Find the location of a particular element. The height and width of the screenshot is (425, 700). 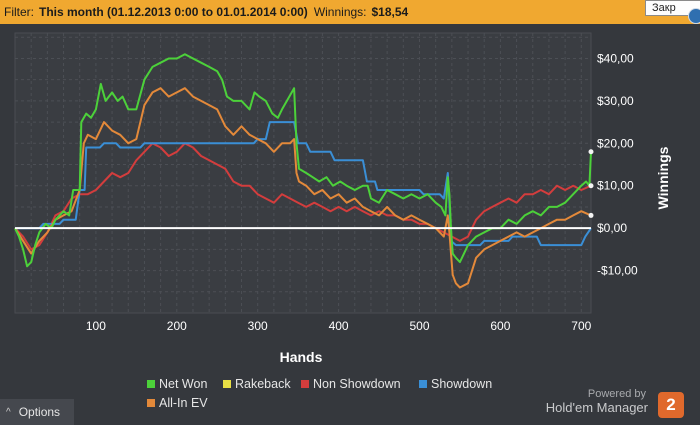

chevron-up-icon: ^ is located at coordinates (8, 412).